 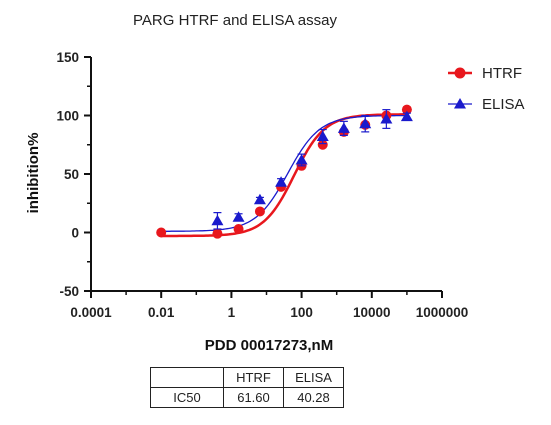 What do you see at coordinates (67, 57) in the screenshot?
I see `y-tick-label: 150` at bounding box center [67, 57].